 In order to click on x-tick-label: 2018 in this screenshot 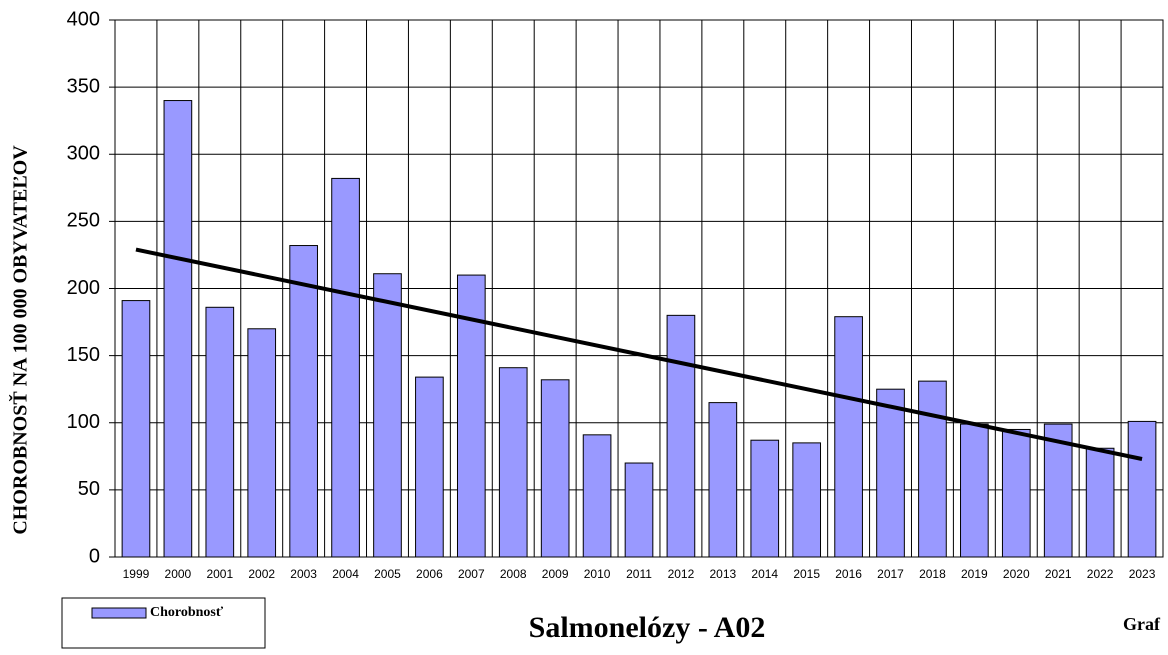, I will do `click(932, 574)`.